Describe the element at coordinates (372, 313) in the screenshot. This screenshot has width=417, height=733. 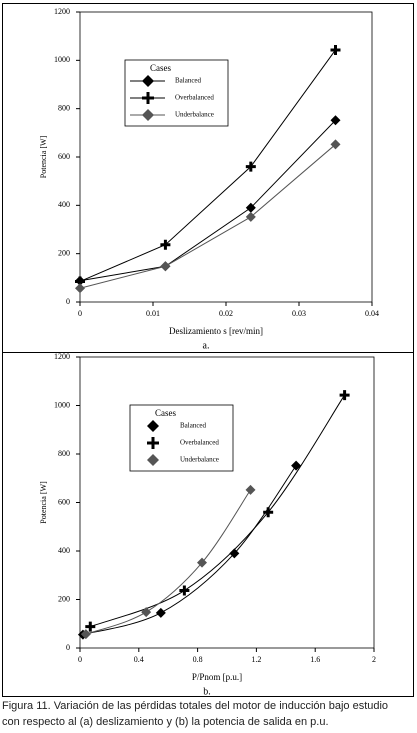
I see `x-tick-label: 0.04` at that location.